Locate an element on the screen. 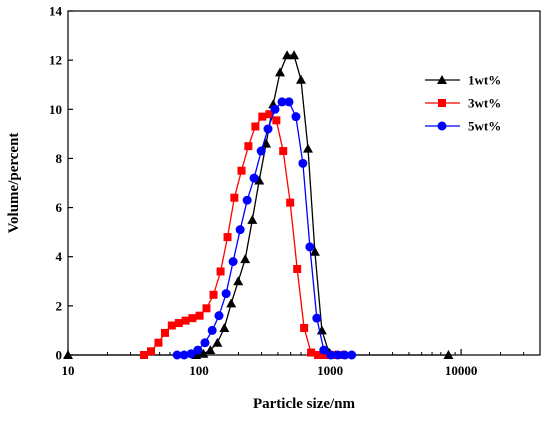 This screenshot has width=550, height=421. legend-label: 5wt% is located at coordinates (484, 126).